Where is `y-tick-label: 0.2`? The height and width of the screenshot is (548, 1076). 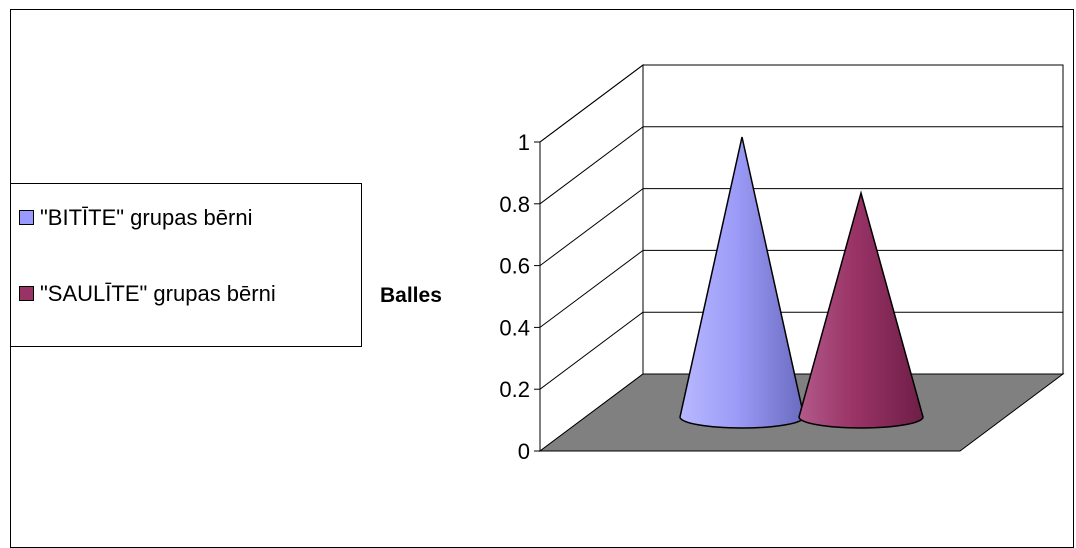
y-tick-label: 0.2 is located at coordinates (514, 389).